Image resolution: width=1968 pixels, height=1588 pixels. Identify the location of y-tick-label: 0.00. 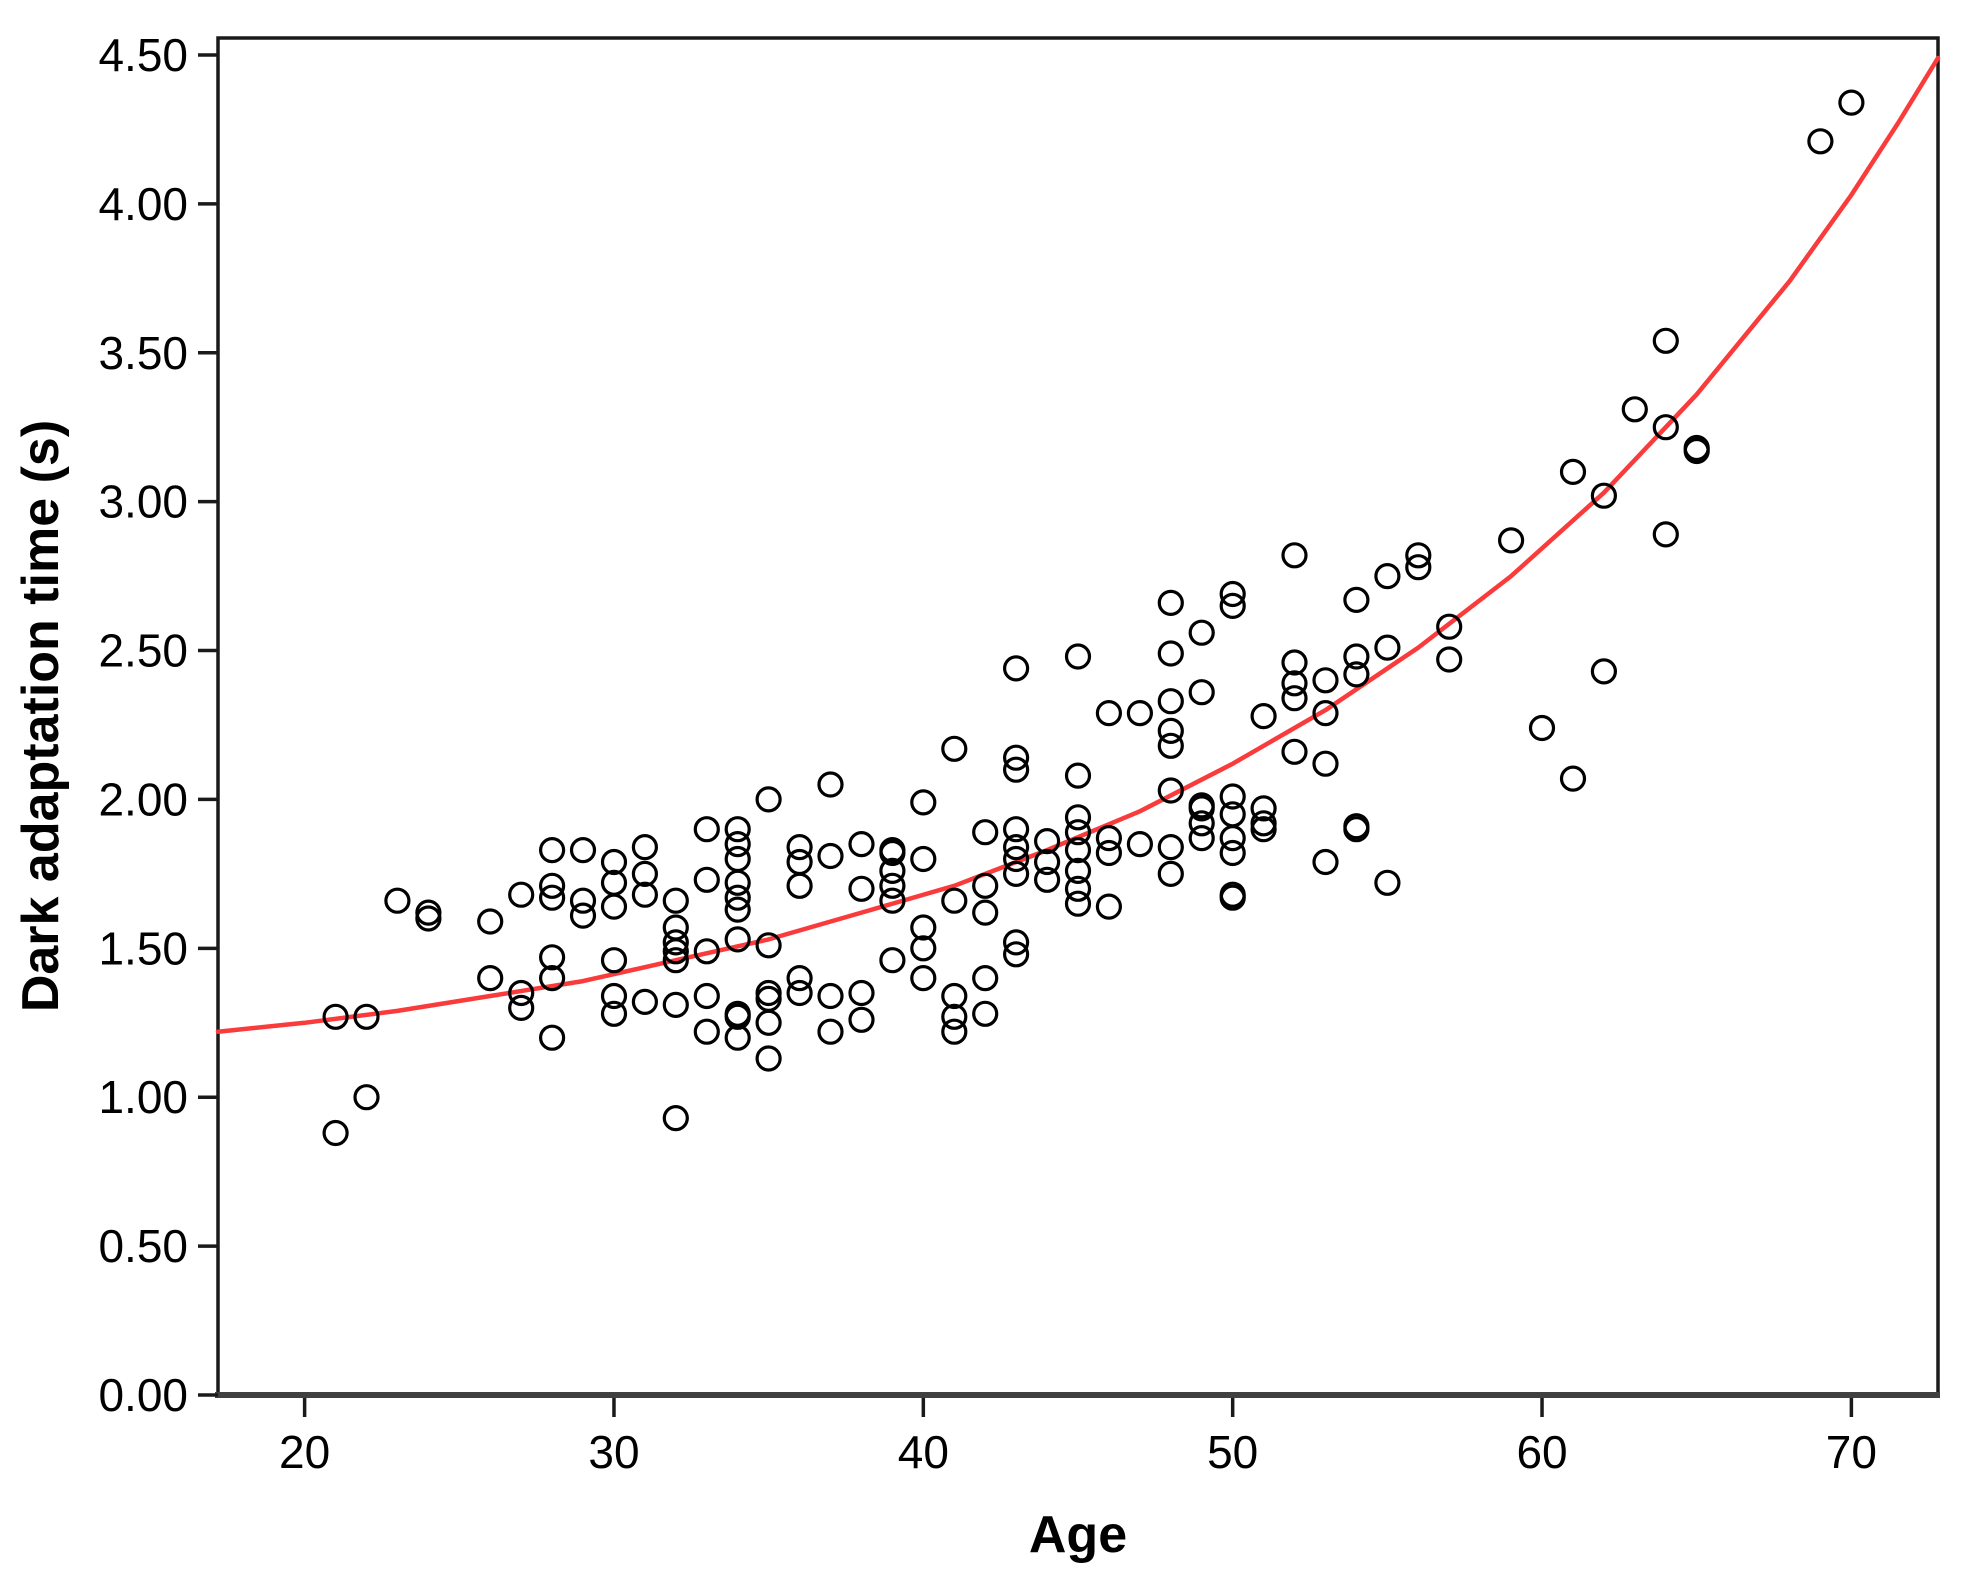
(143, 1395).